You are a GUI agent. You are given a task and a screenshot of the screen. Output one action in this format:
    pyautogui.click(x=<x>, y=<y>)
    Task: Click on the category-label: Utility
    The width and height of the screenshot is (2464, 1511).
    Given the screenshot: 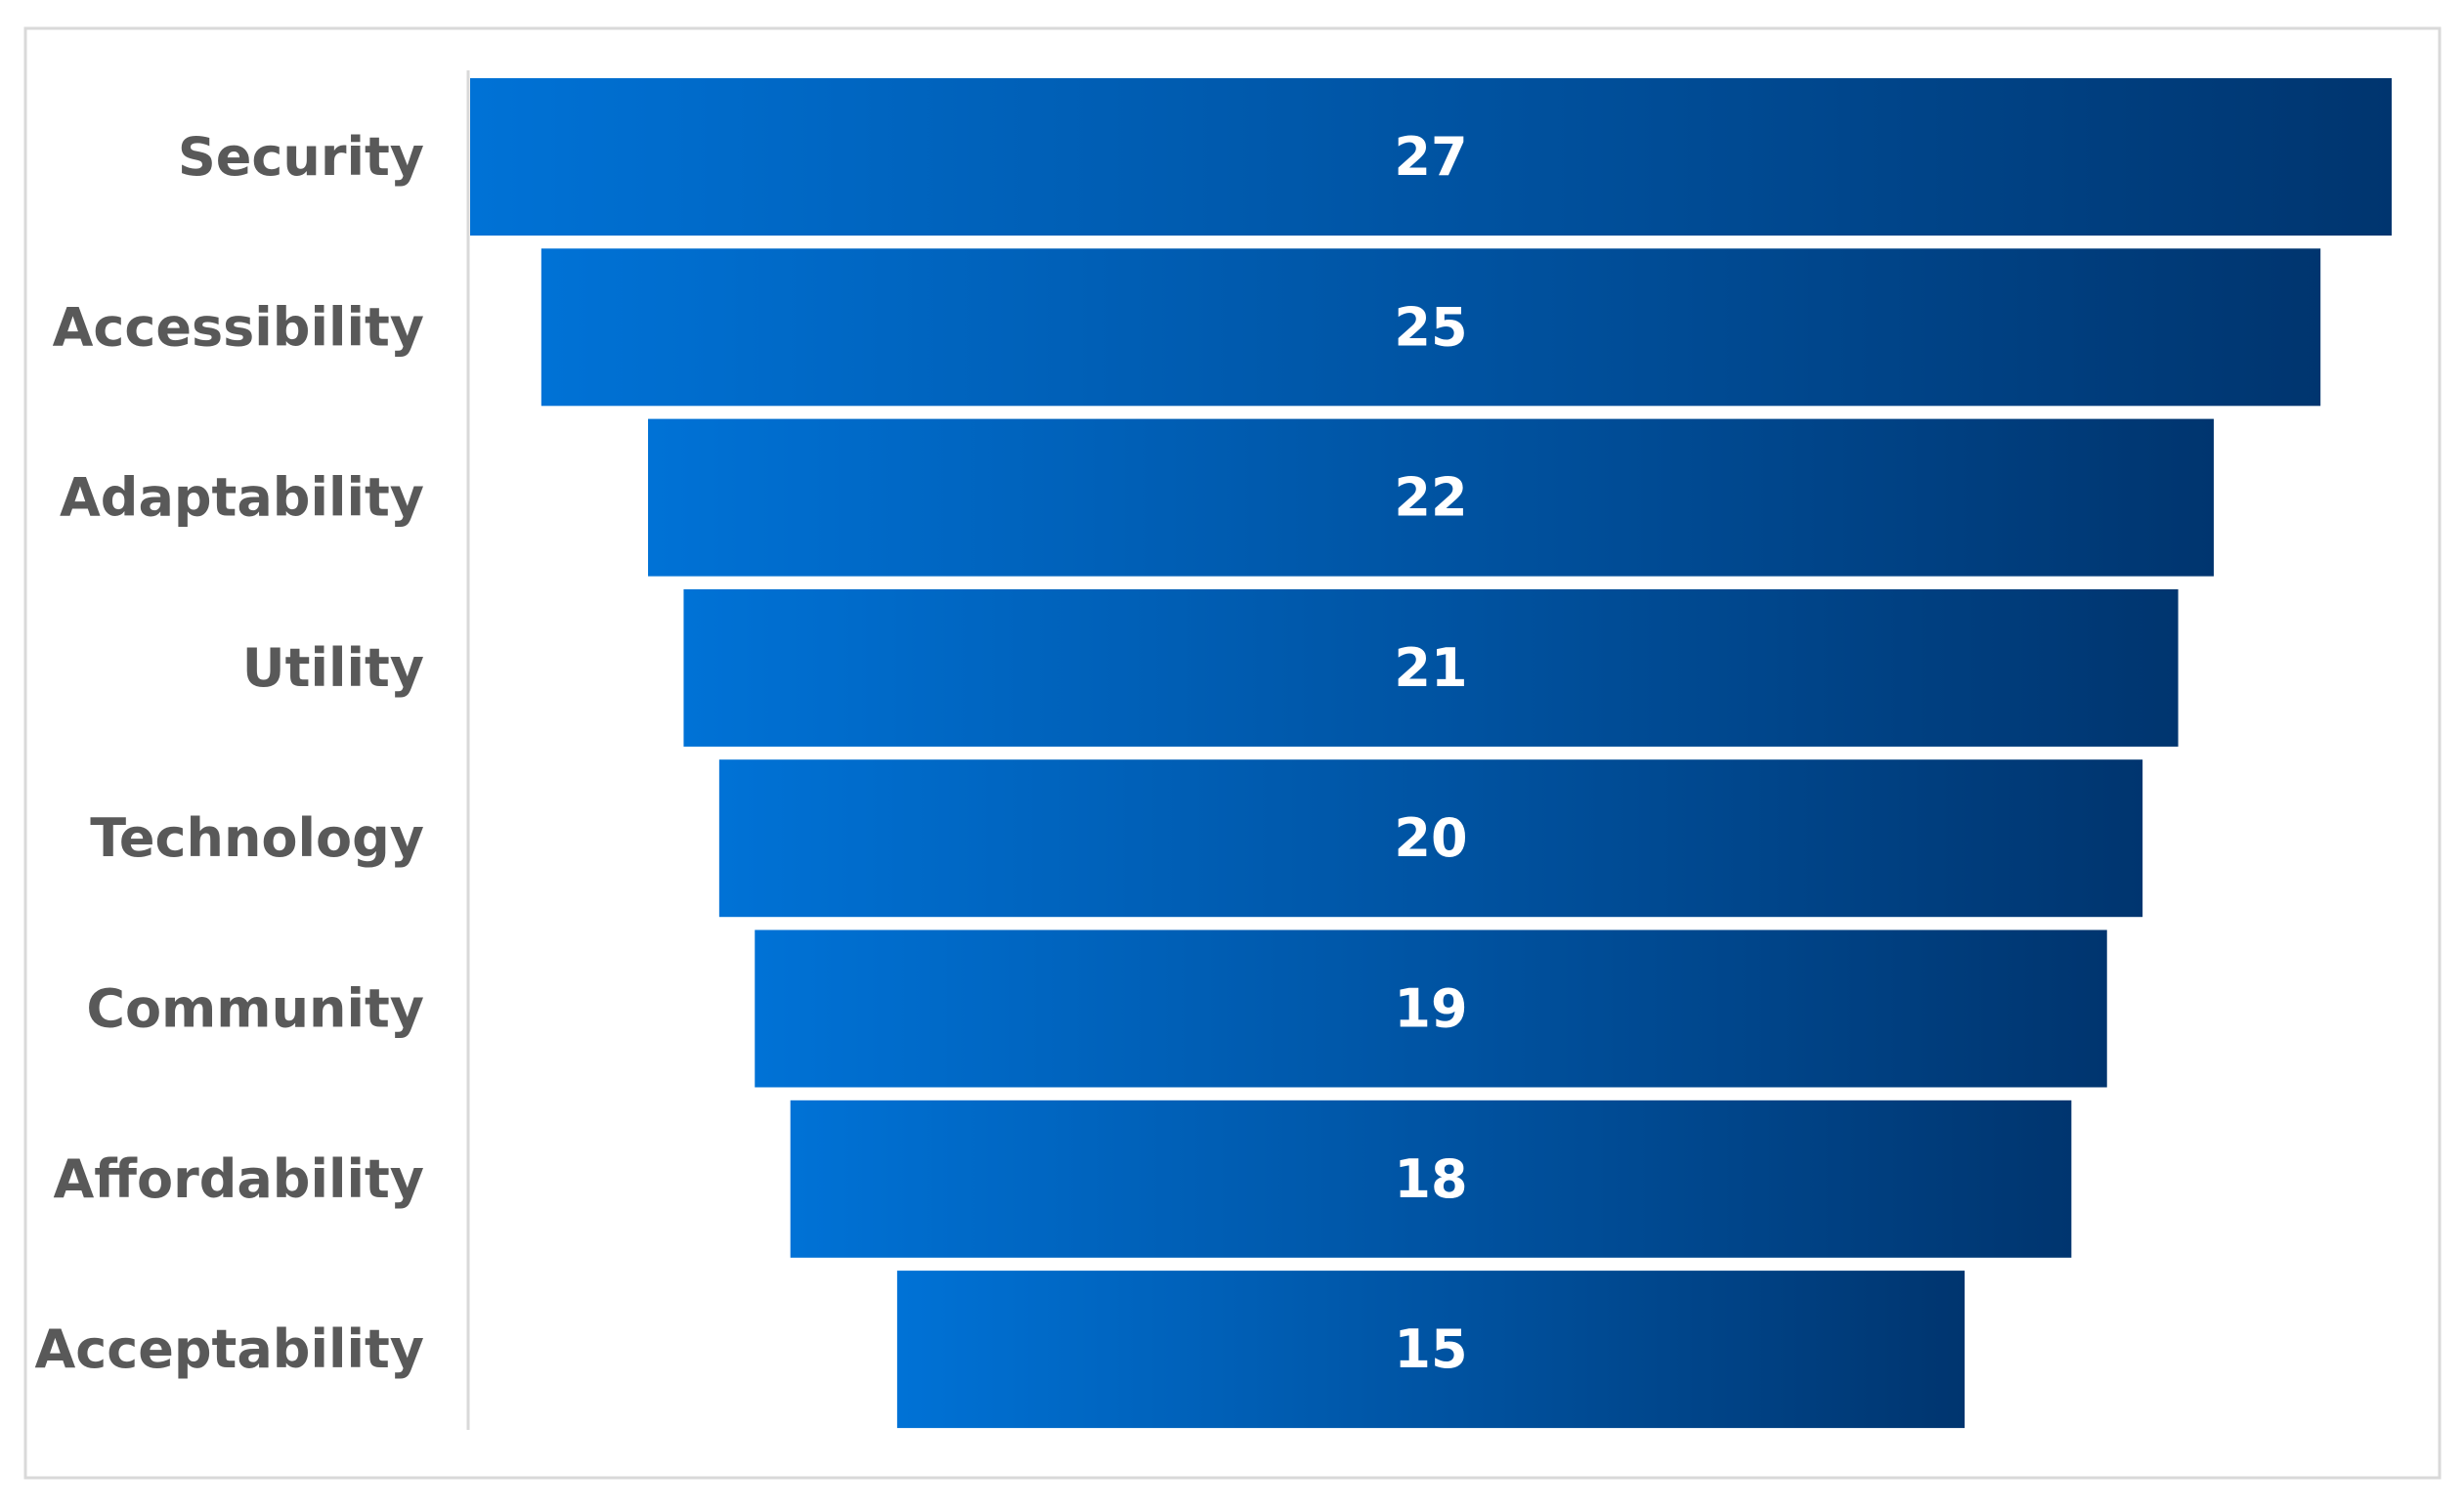 What is the action you would take?
    pyautogui.click(x=333, y=668)
    